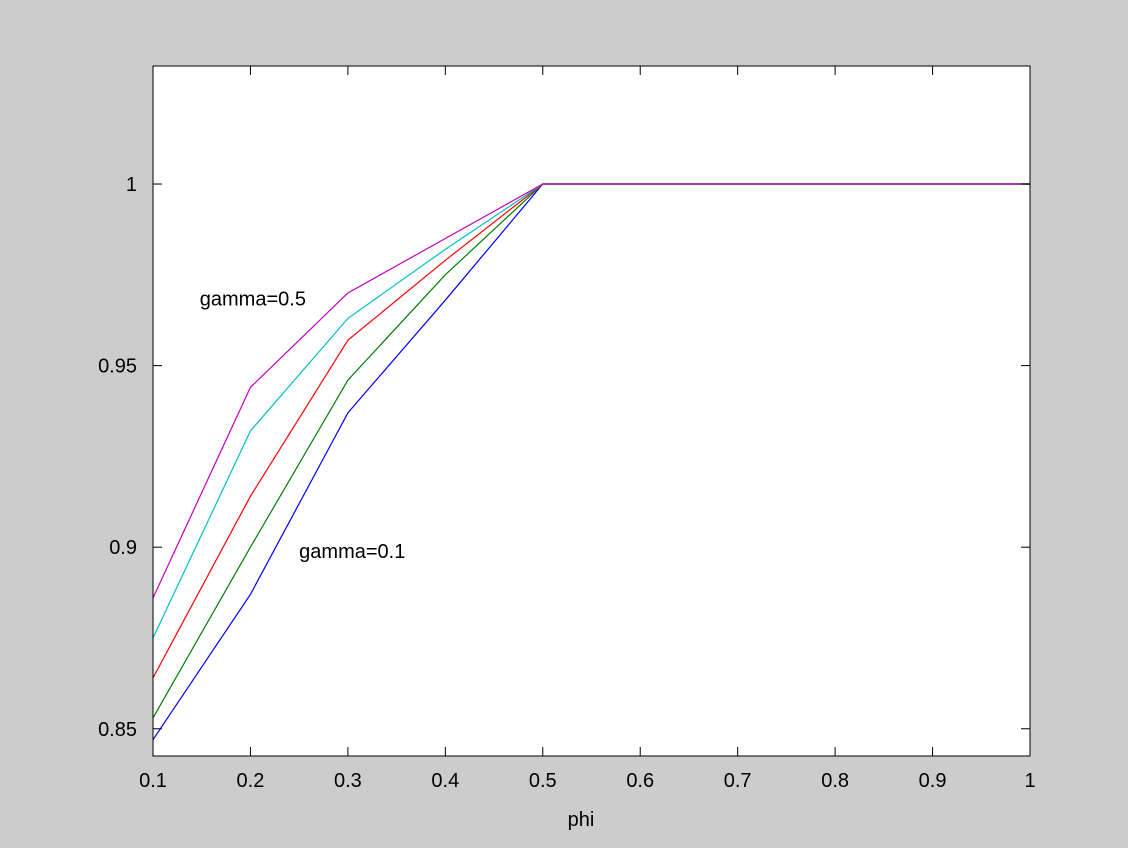 The image size is (1128, 848). I want to click on x-tick-label: 0.2, so click(251, 781).